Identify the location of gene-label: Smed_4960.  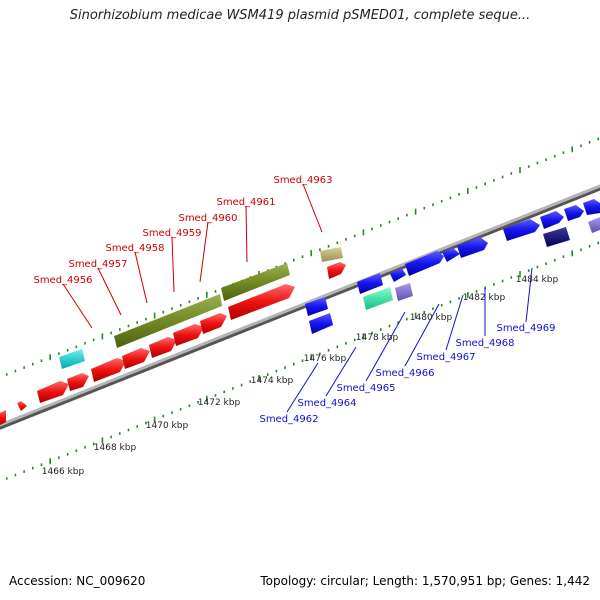
(207, 218).